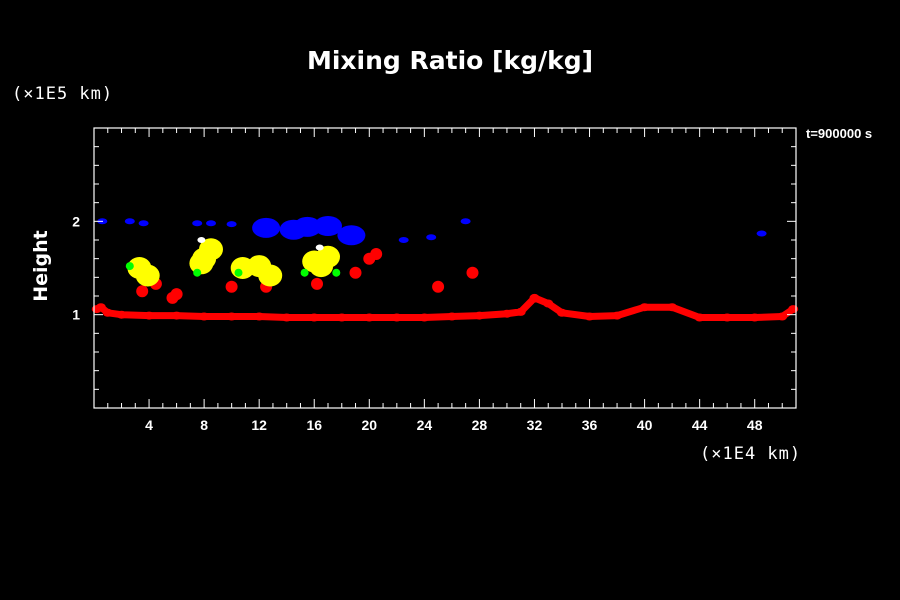 The height and width of the screenshot is (600, 900). What do you see at coordinates (314, 425) in the screenshot?
I see `x-tick-label: 16` at bounding box center [314, 425].